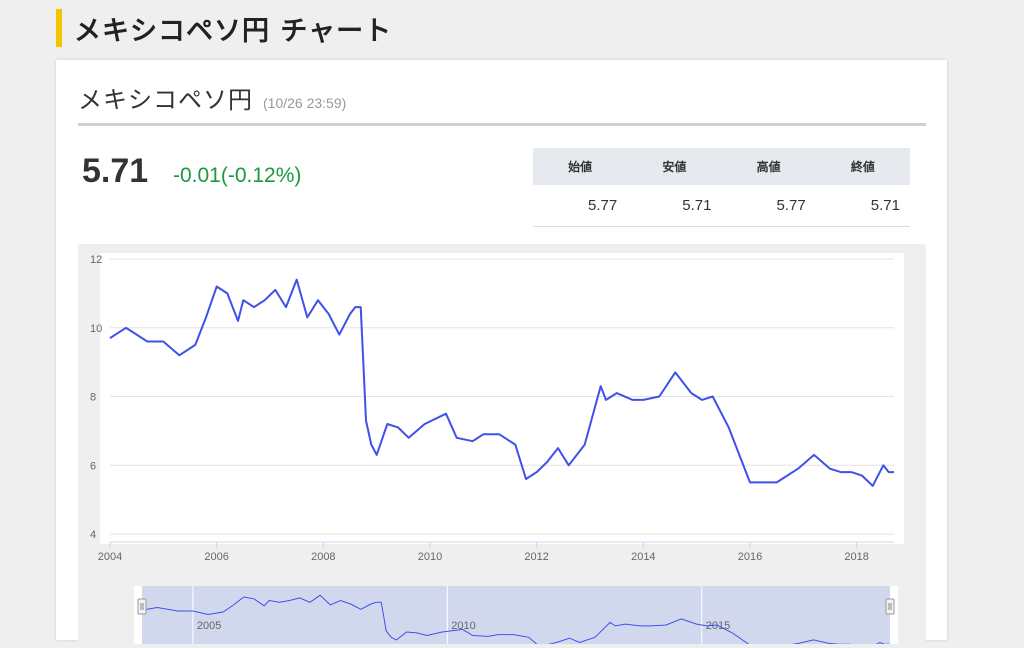 Image resolution: width=1024 pixels, height=648 pixels. I want to click on navigator-right-handle, so click(890, 606).